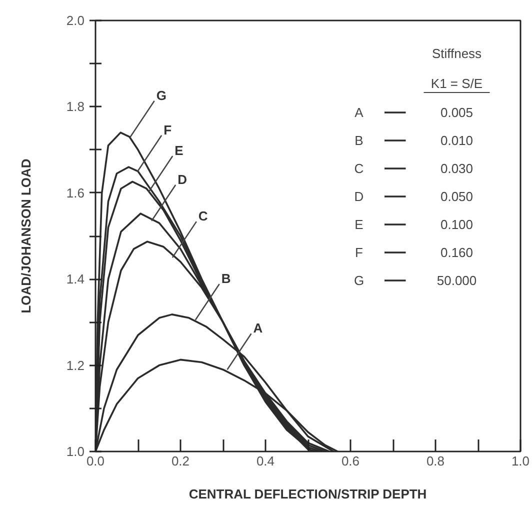 The image size is (532, 513). I want to click on annotation: 0.100, so click(457, 224).